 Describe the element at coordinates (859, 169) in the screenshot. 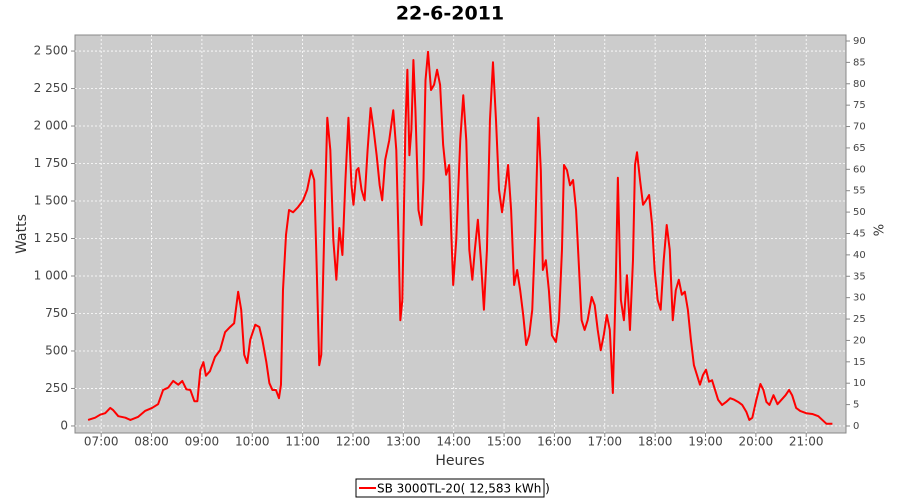

I see `y2-tick-label: 60` at that location.